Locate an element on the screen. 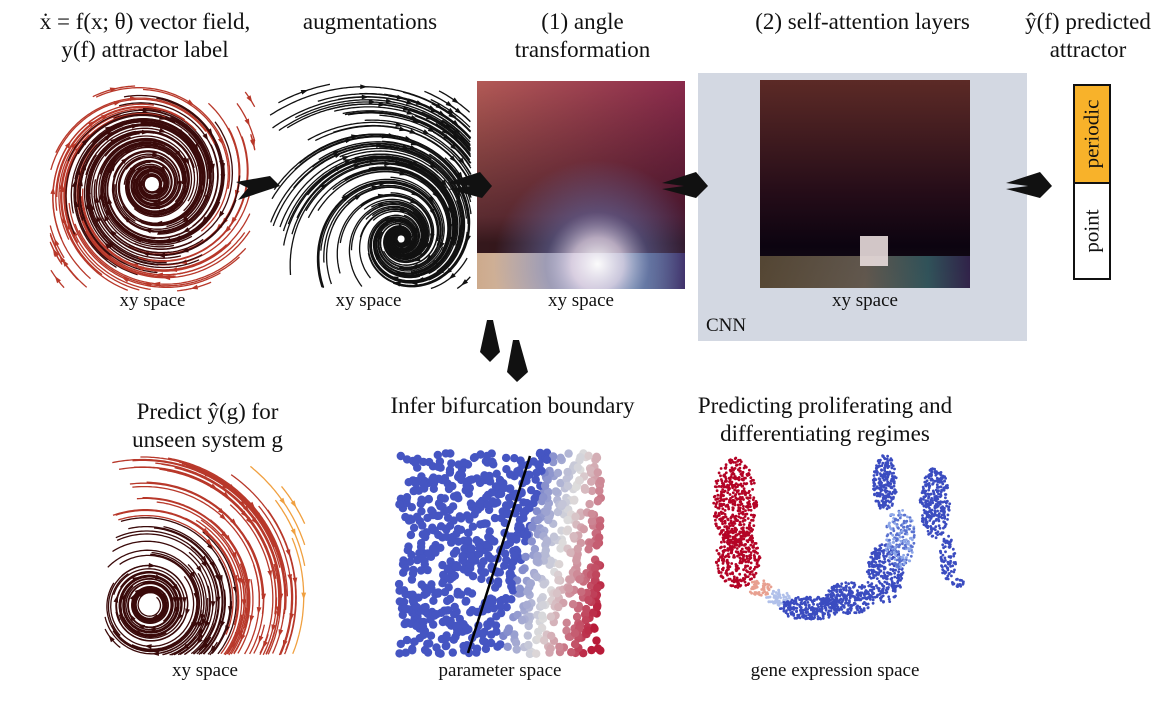 The image size is (1176, 710). regimes-title-line2: differentiating regimes is located at coordinates (825, 433).